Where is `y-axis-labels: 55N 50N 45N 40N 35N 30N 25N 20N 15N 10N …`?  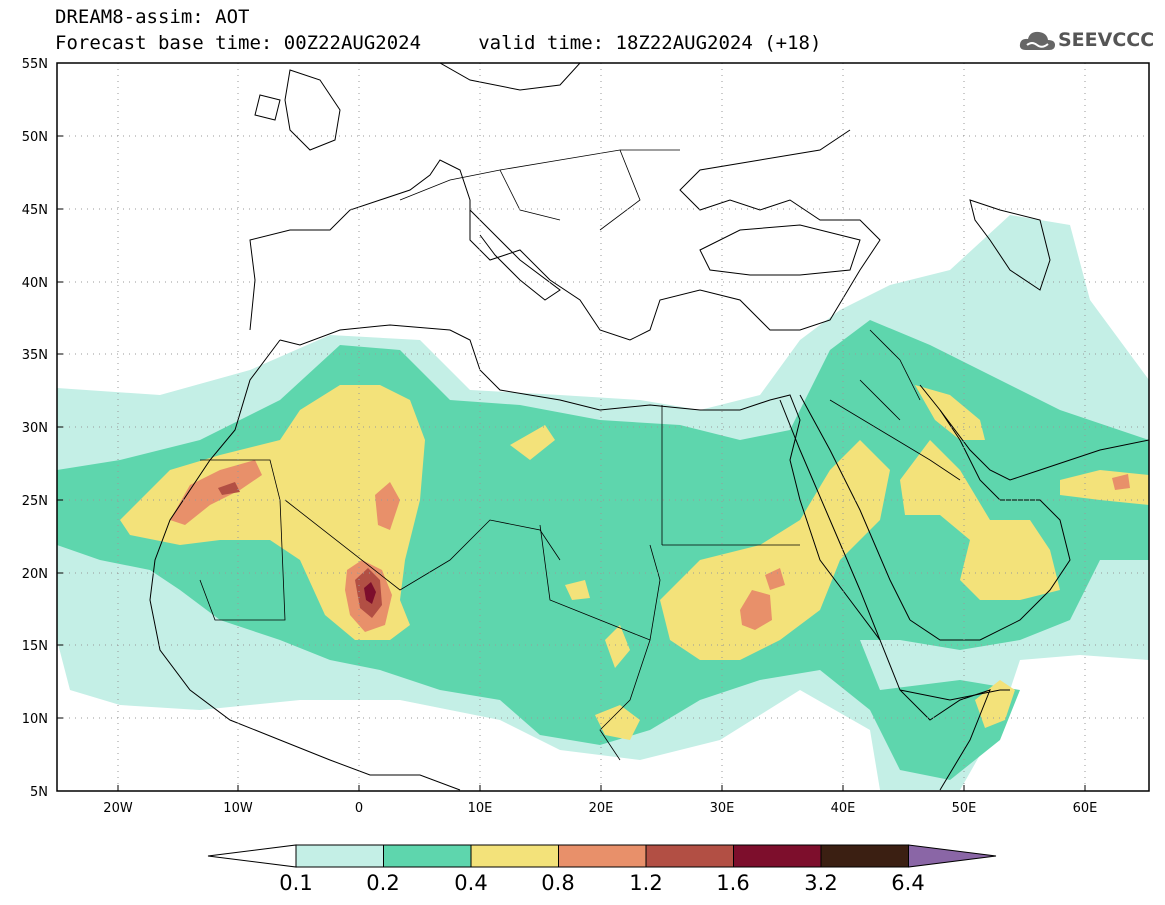
y-axis-labels: 55N 50N 45N 40N 35N 30N 25N 20N 15N 10N … is located at coordinates (35, 428).